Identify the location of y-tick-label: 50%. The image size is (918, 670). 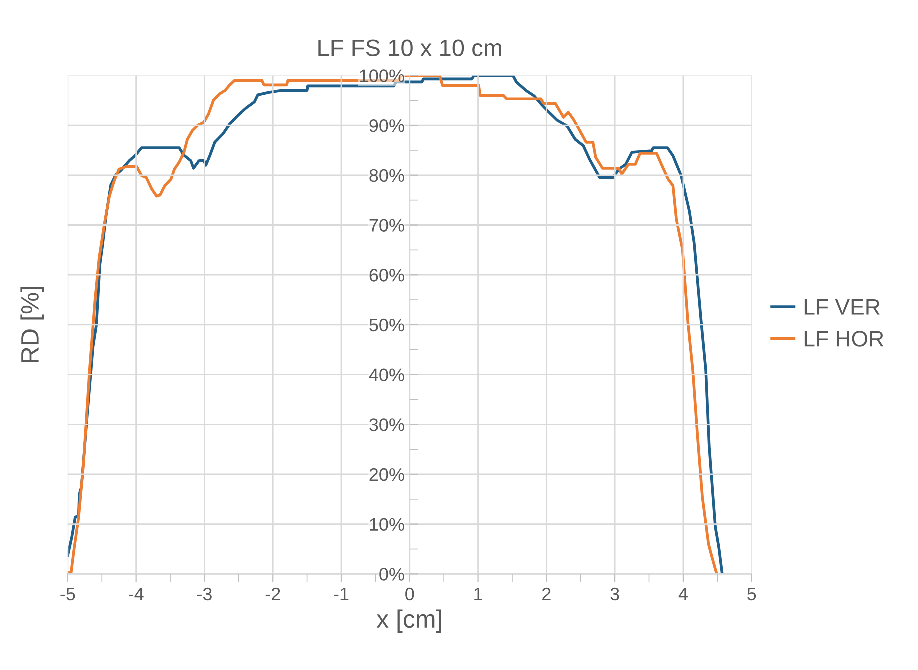
(387, 325).